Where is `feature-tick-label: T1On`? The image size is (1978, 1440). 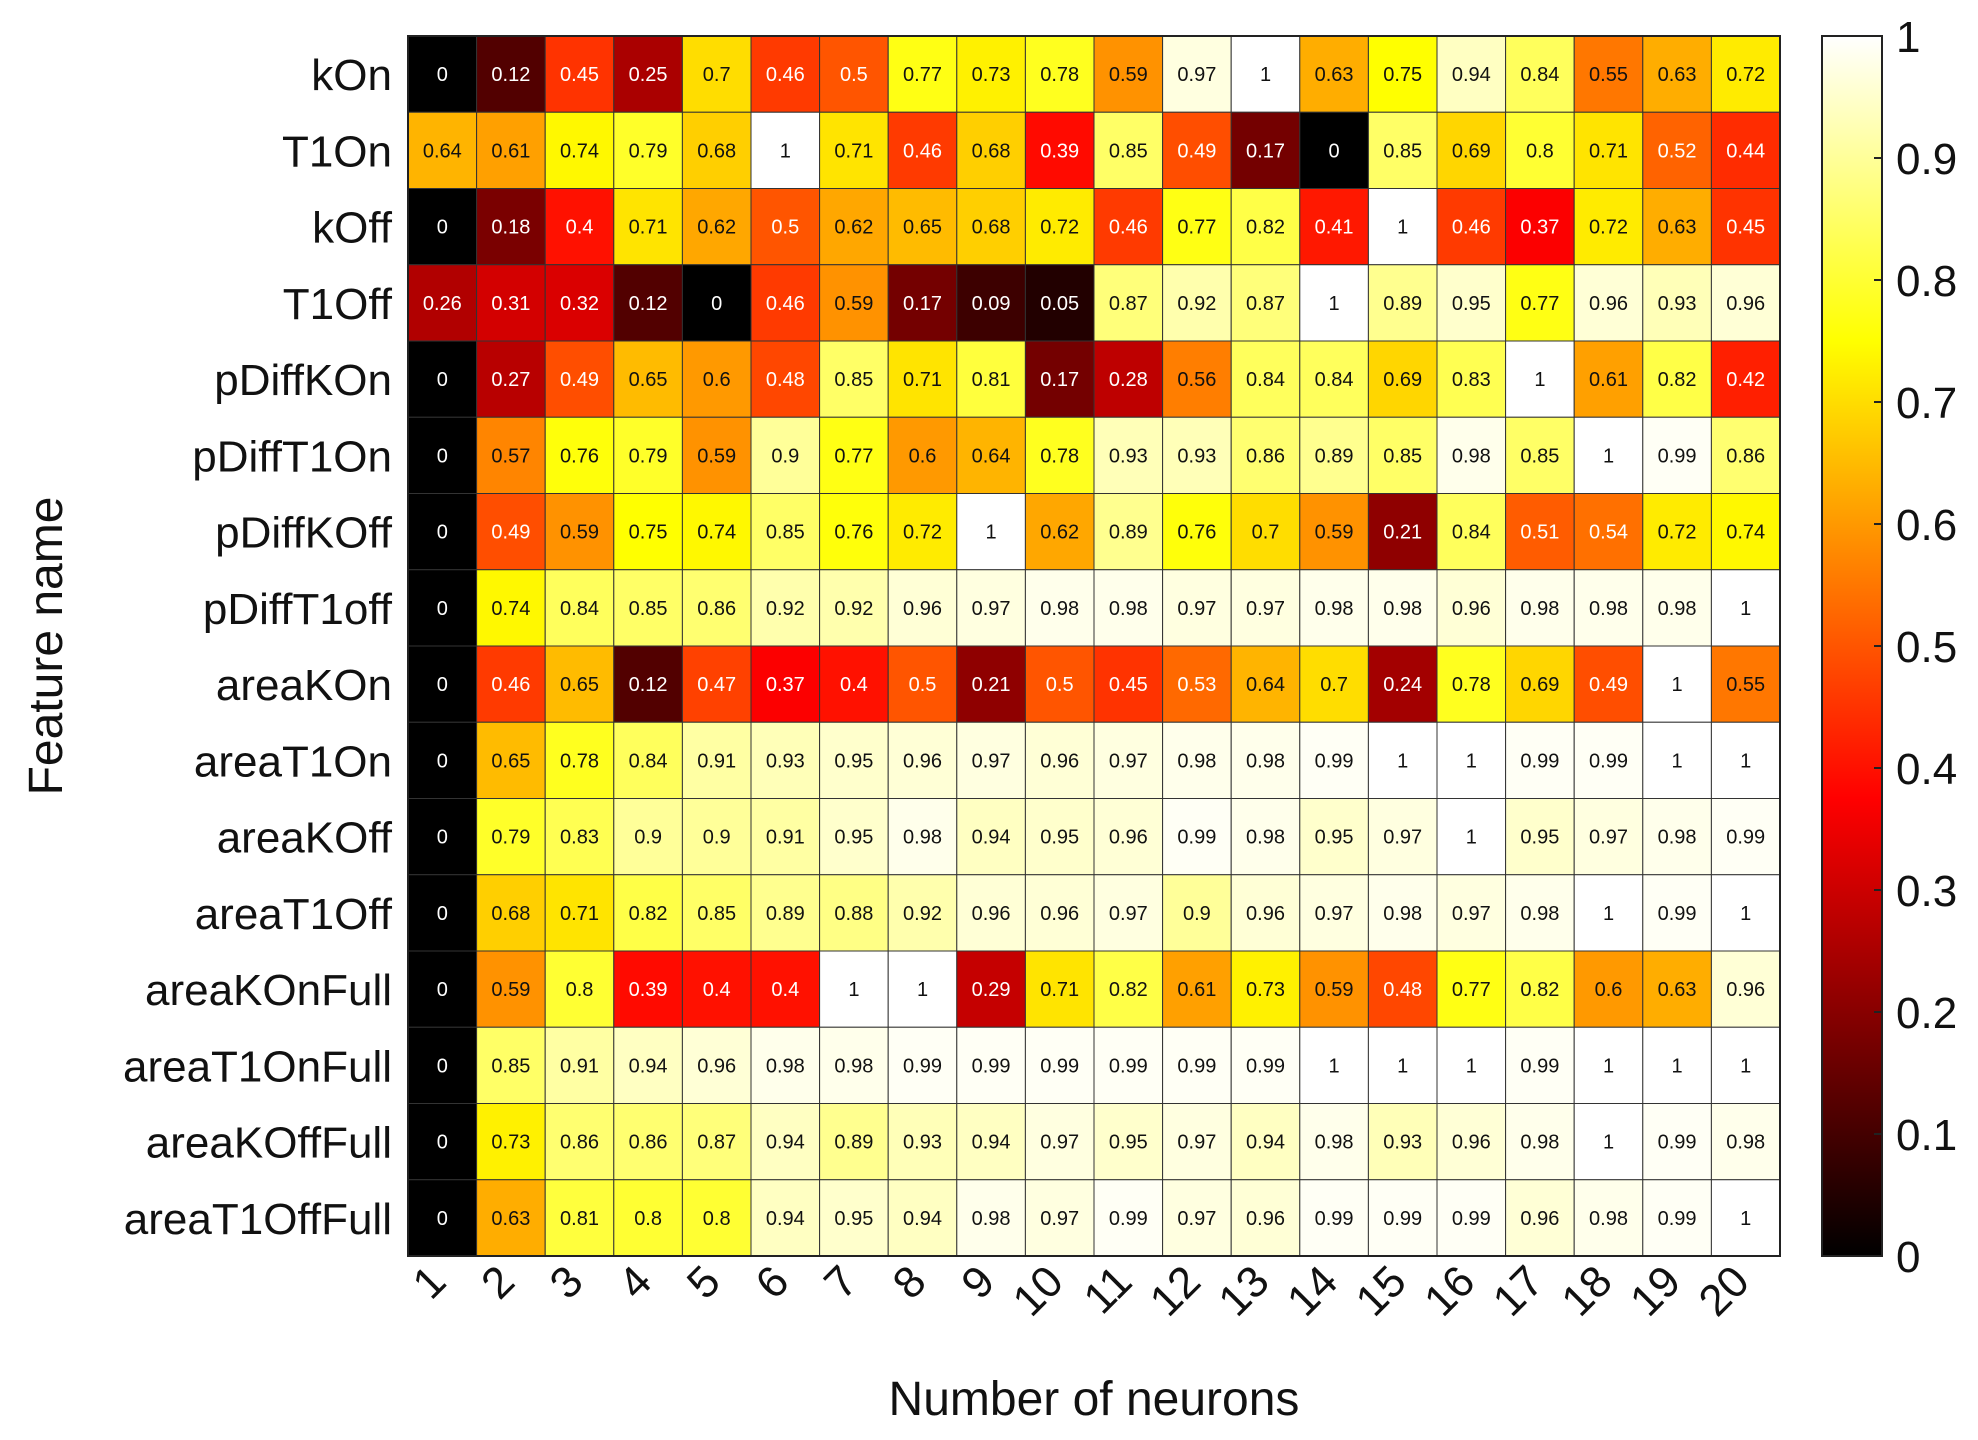 feature-tick-label: T1On is located at coordinates (337, 151).